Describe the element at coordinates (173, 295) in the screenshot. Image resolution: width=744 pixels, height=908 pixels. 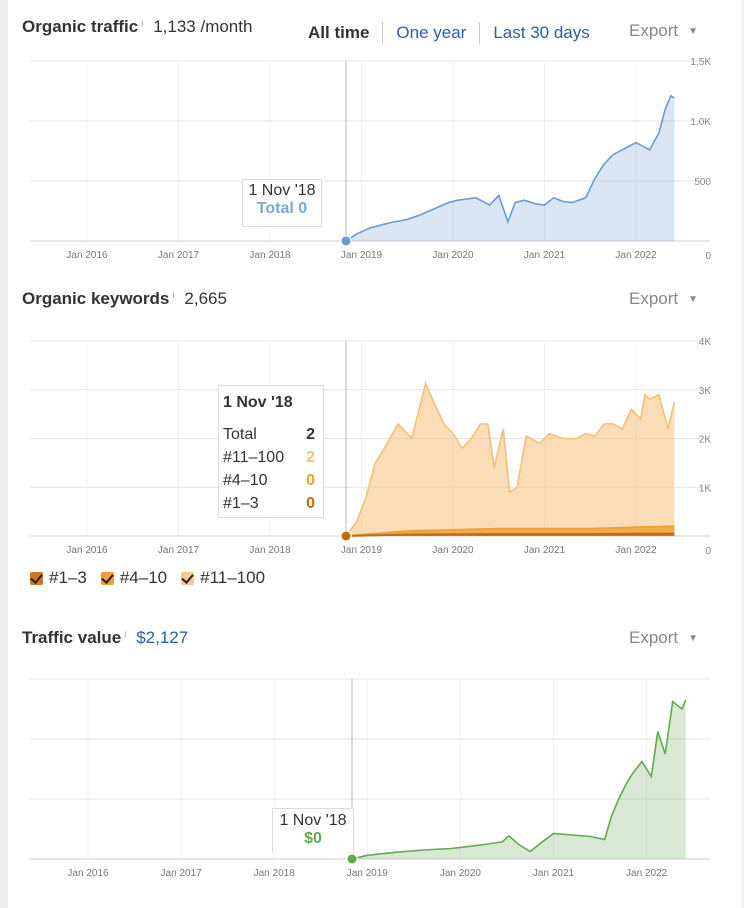
I see `keywords-info-icon: i` at that location.